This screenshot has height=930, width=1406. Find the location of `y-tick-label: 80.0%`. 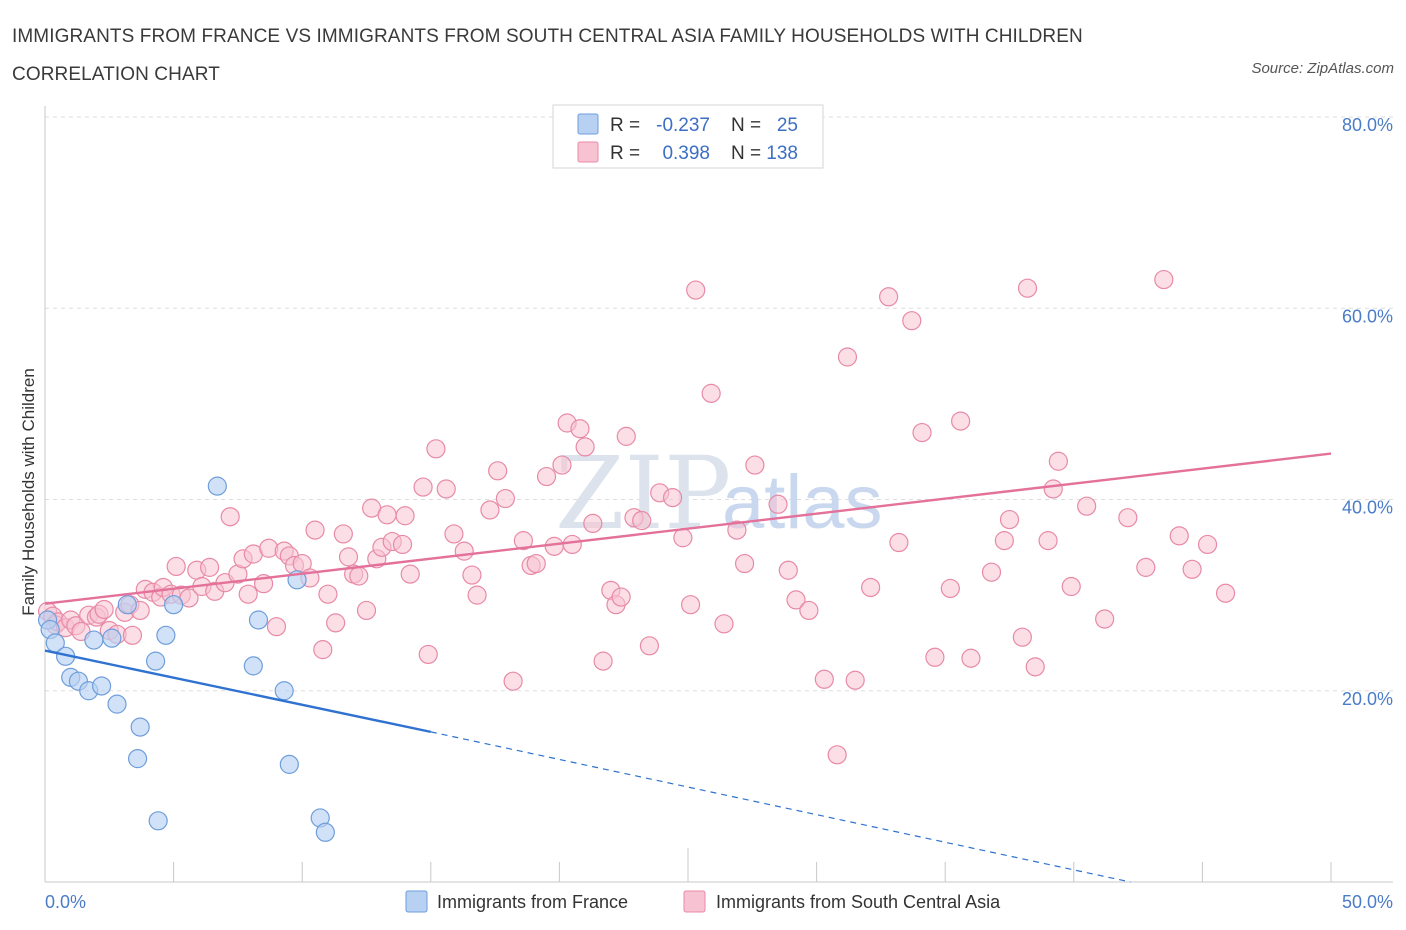

y-tick-label: 80.0% is located at coordinates (1367, 125).